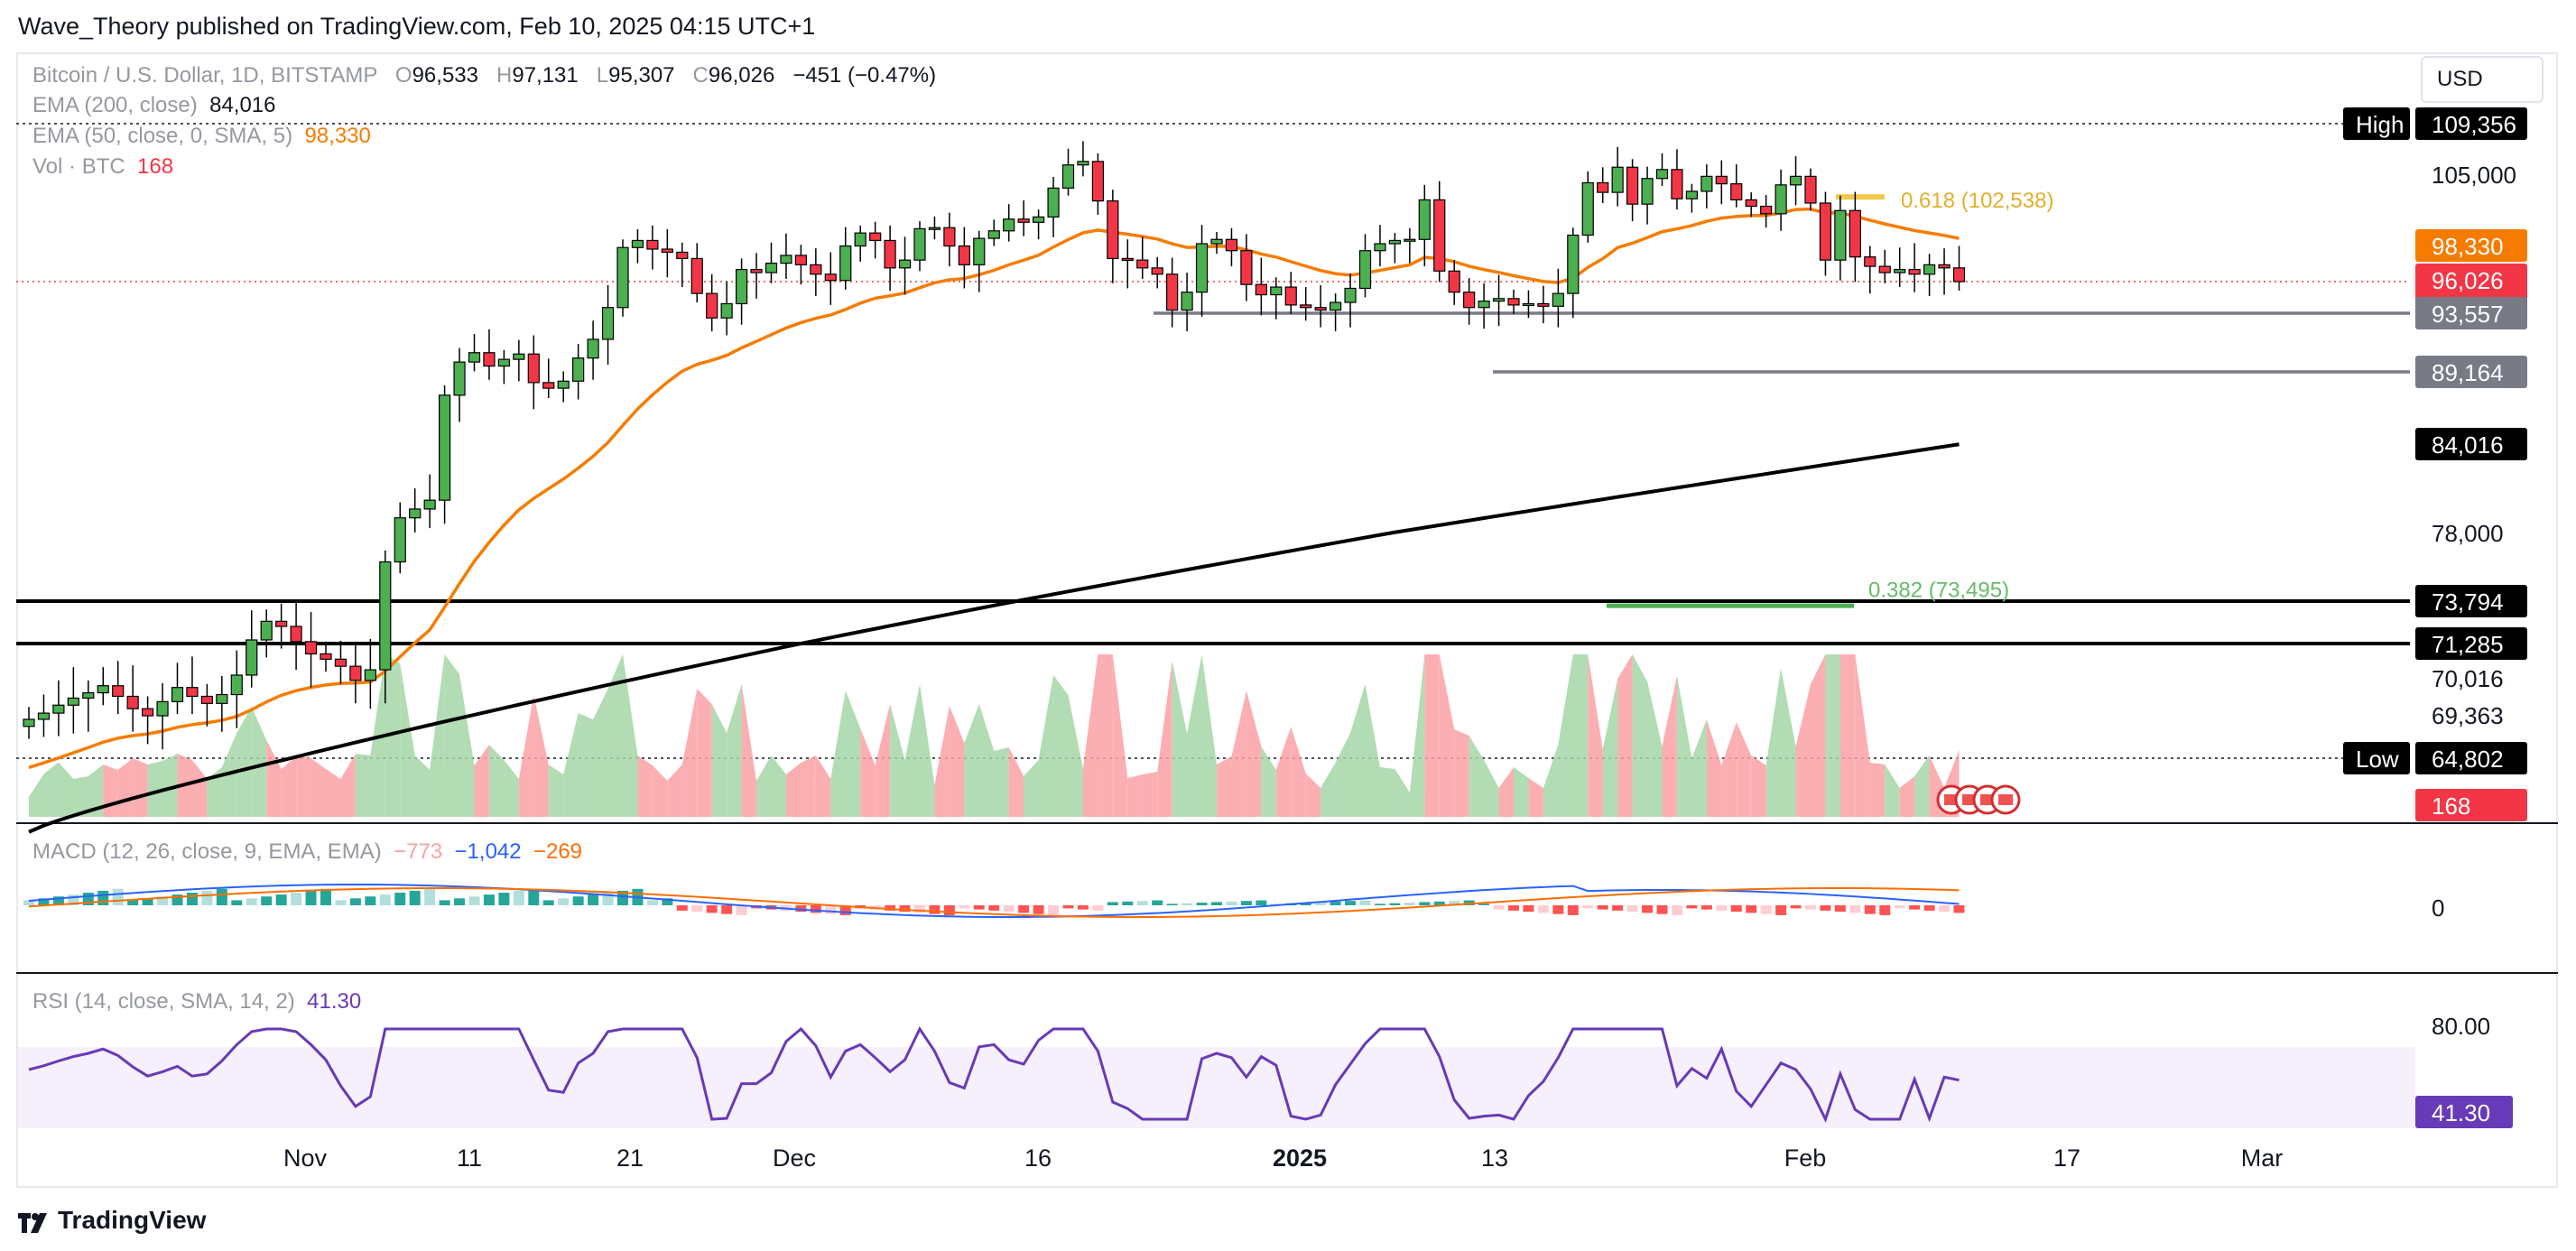  I want to click on time-axis-tick-4: 16, so click(1038, 1158).